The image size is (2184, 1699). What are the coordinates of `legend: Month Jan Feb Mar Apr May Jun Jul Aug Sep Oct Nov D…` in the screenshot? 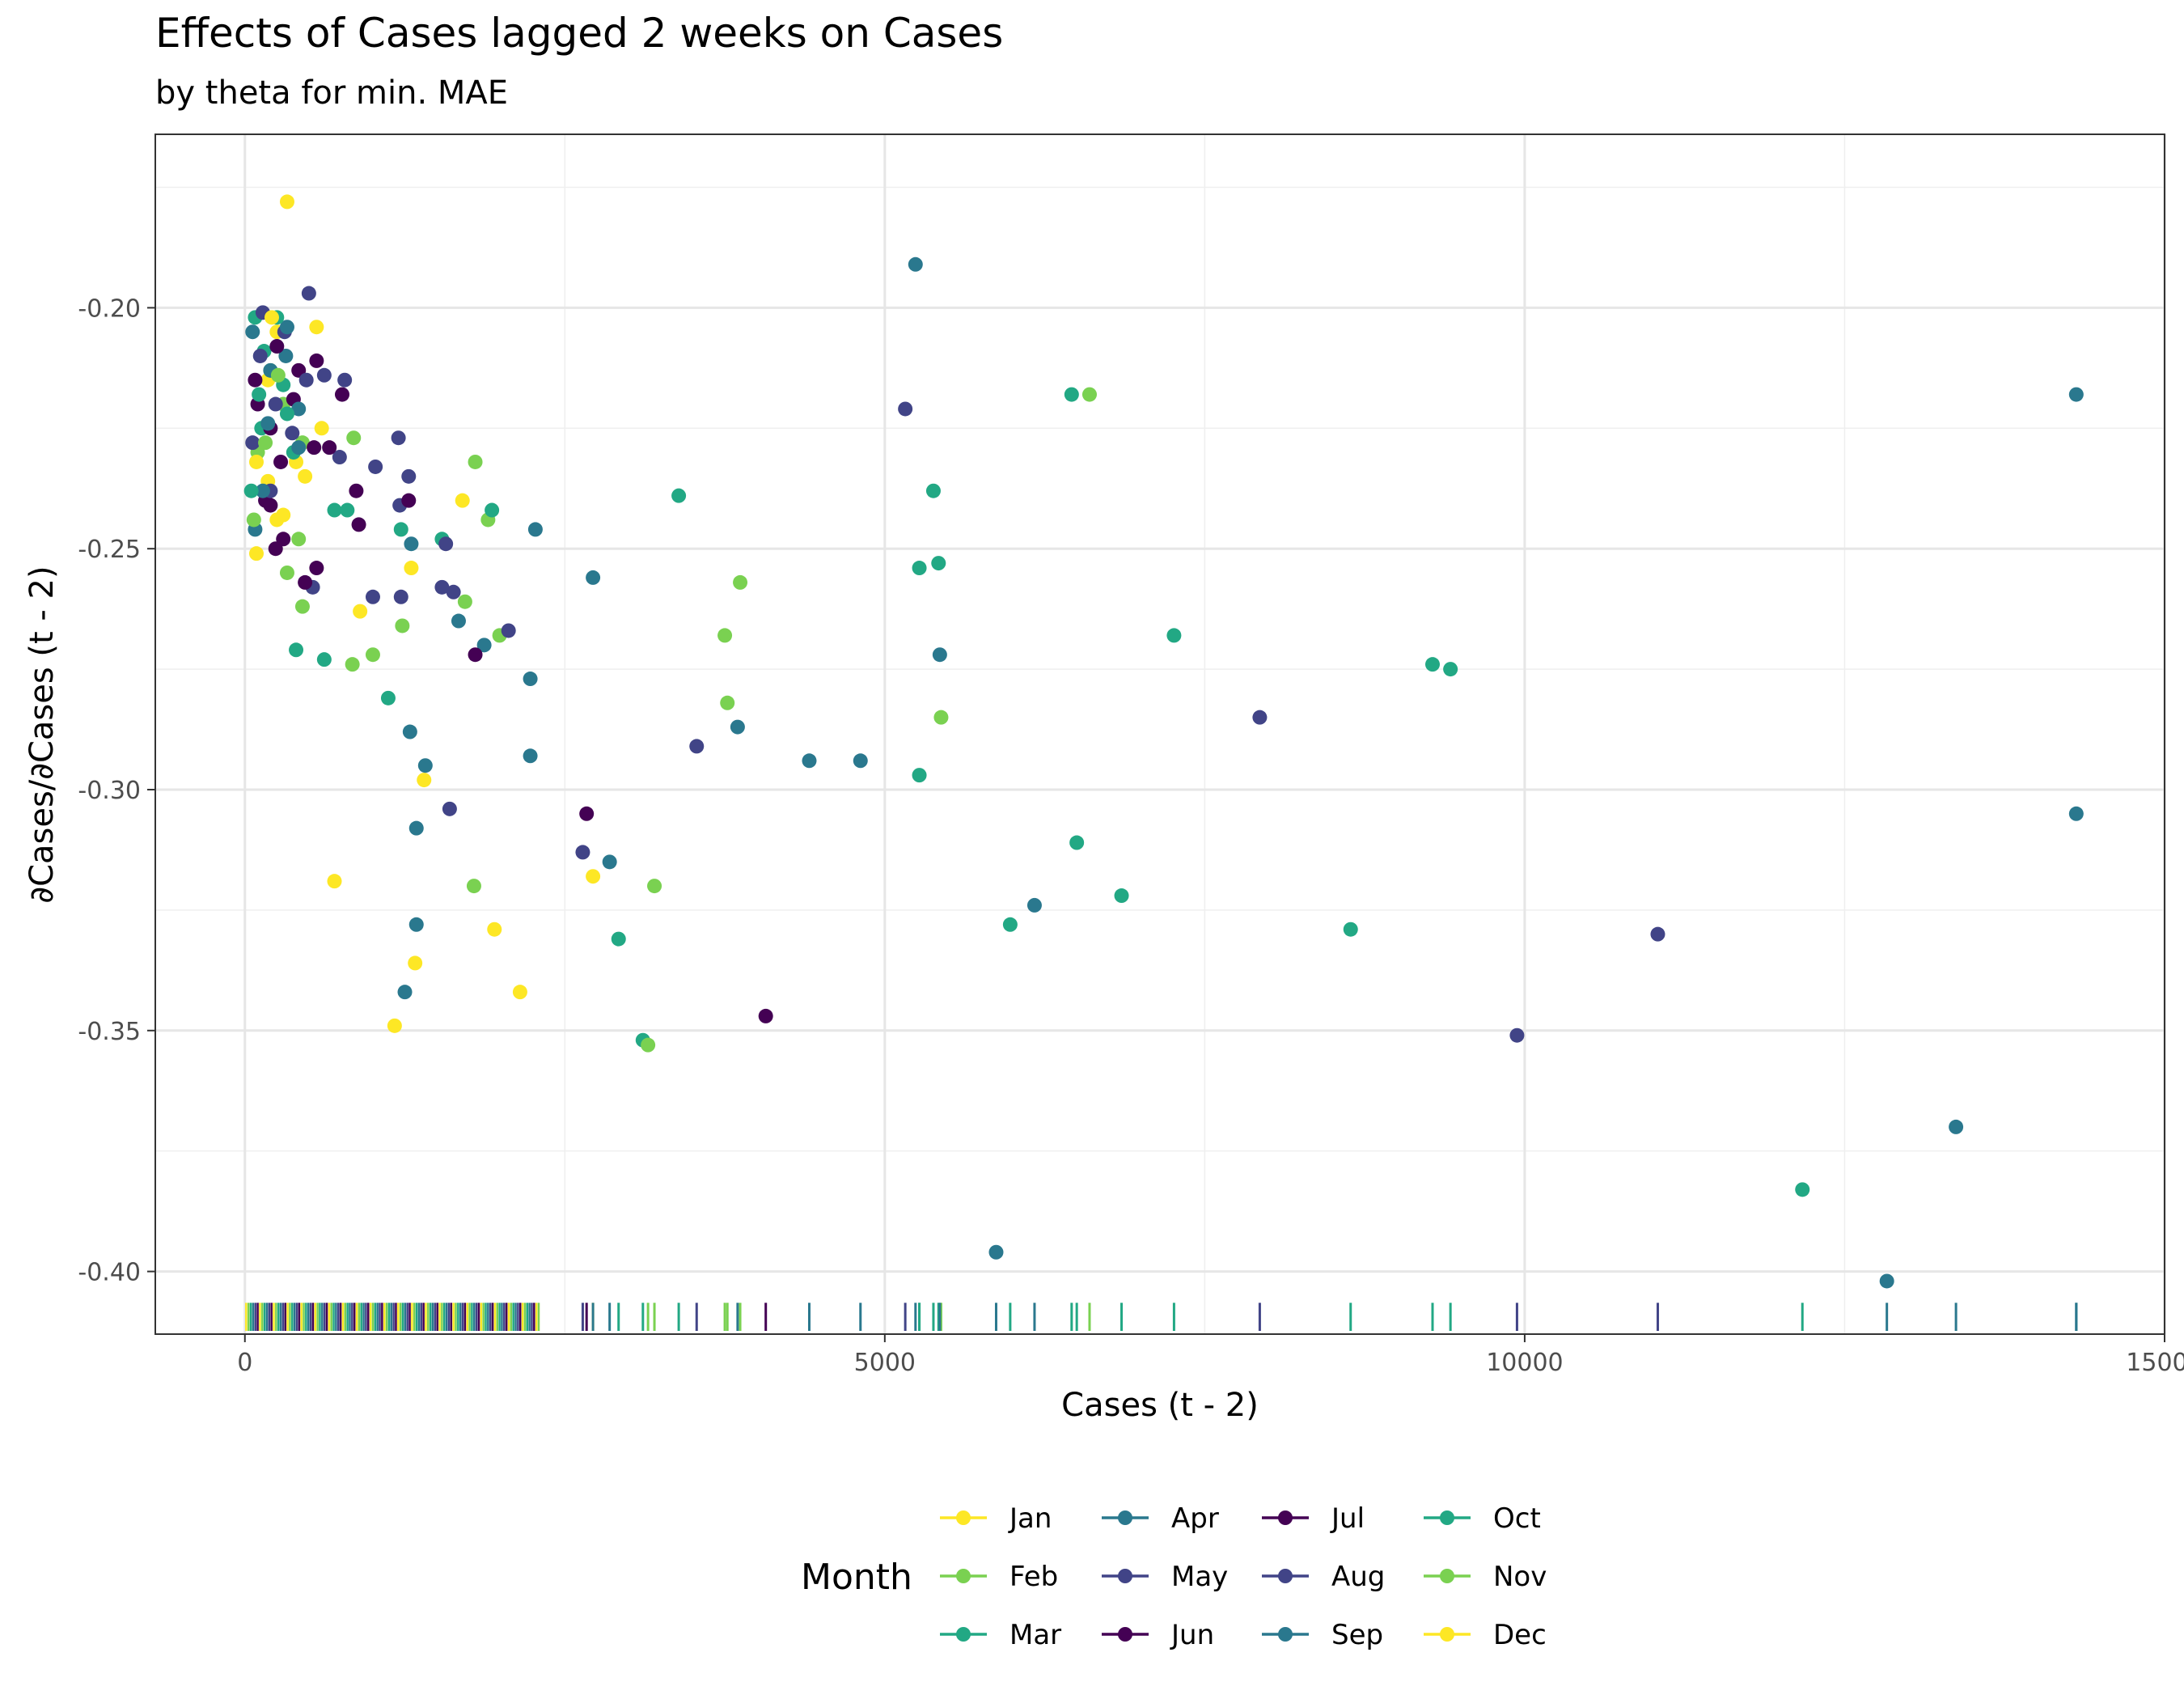 It's located at (1174, 1576).